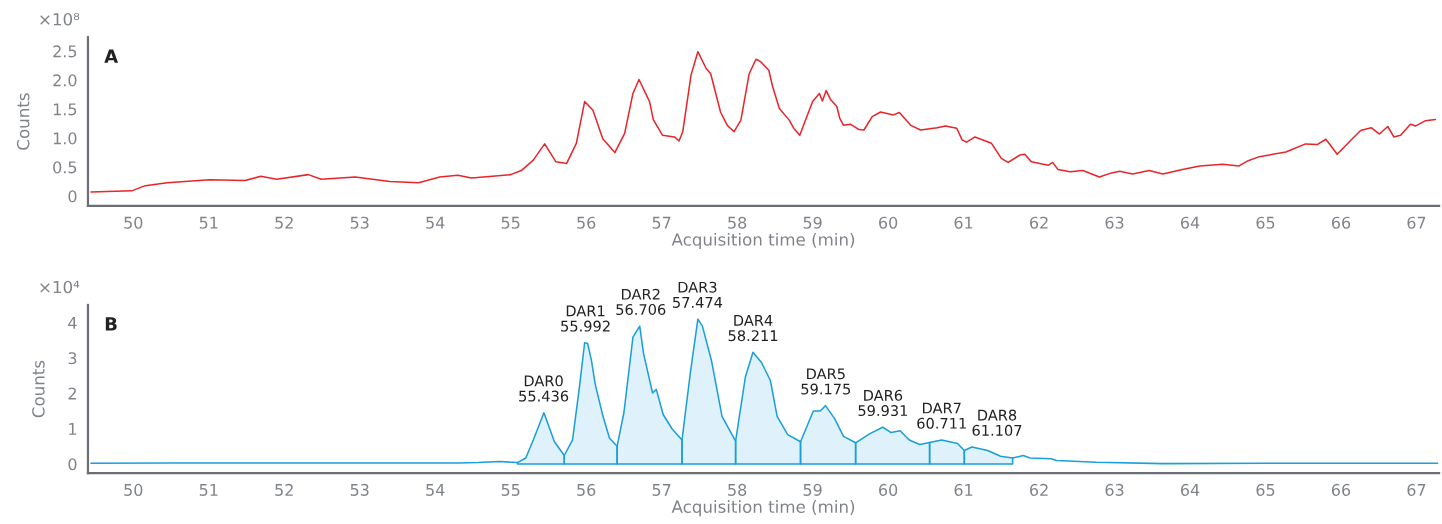  Describe the element at coordinates (997, 422) in the screenshot. I see `annotation: DAR8 61.107` at that location.